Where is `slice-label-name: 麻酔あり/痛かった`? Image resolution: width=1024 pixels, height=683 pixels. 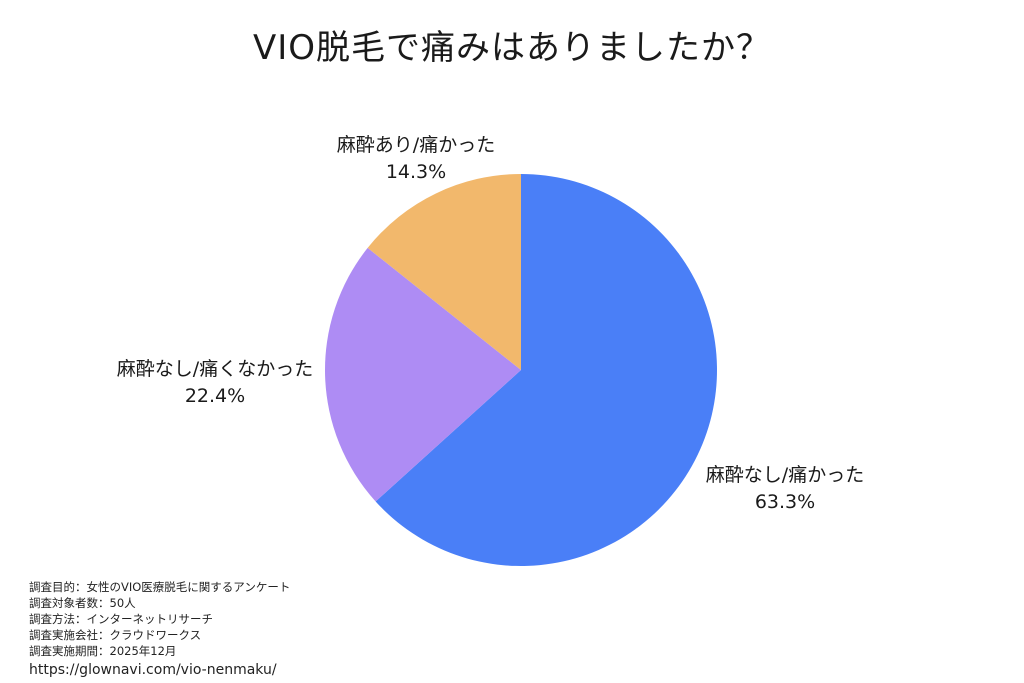
slice-label-name: 麻酔あり/痛かった is located at coordinates (416, 145).